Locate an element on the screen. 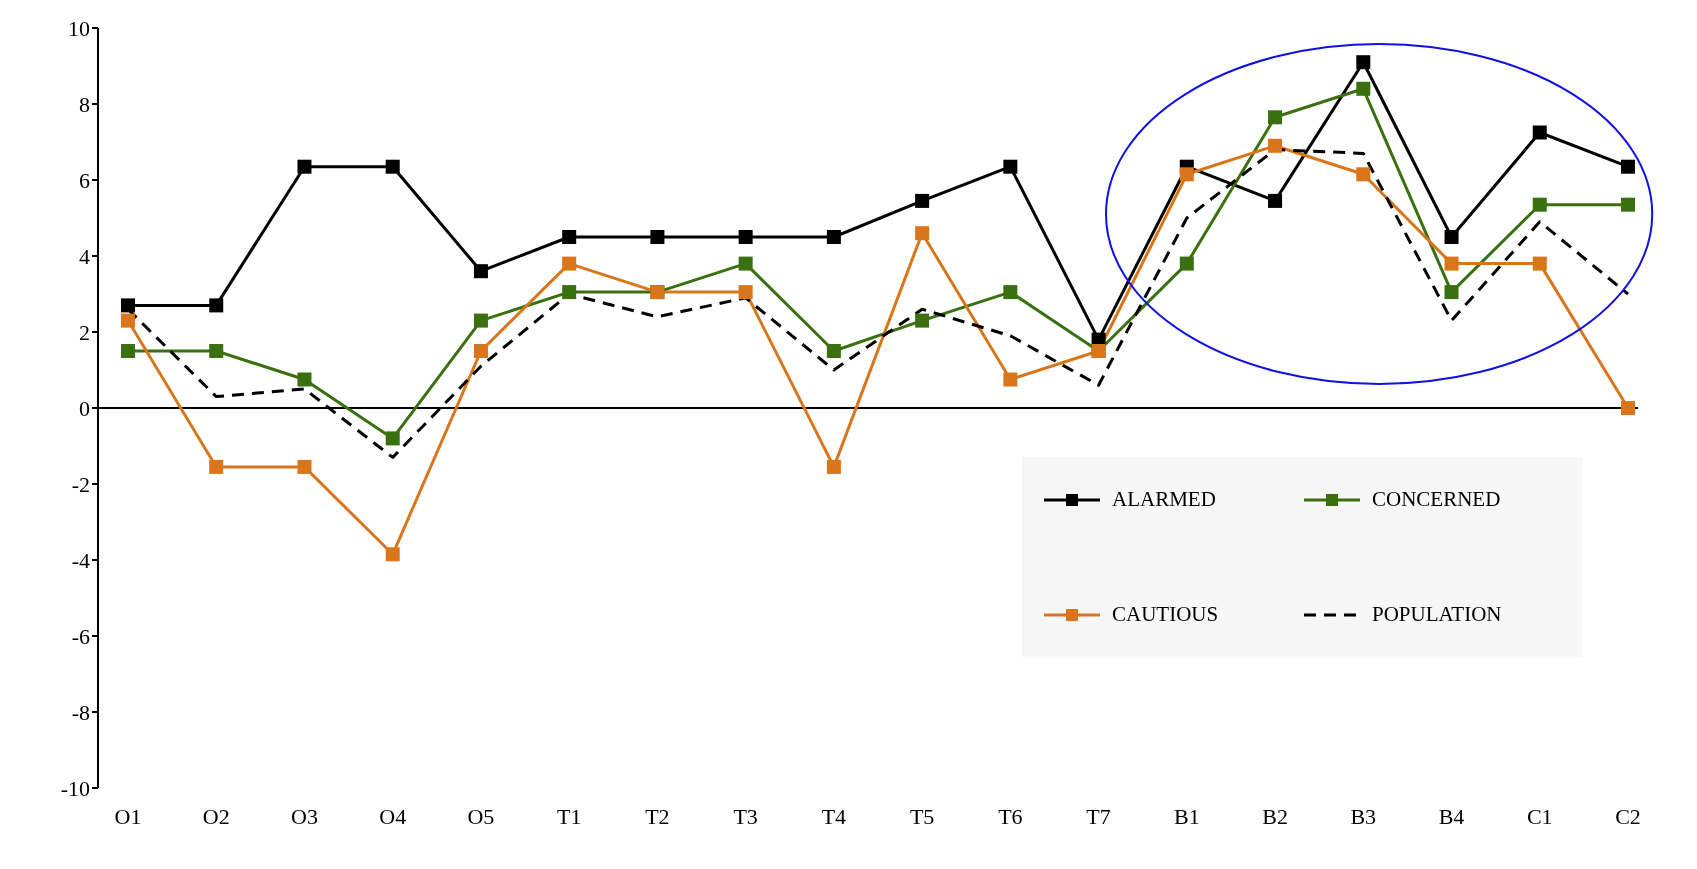  legend-label: POPULATION is located at coordinates (1437, 615).